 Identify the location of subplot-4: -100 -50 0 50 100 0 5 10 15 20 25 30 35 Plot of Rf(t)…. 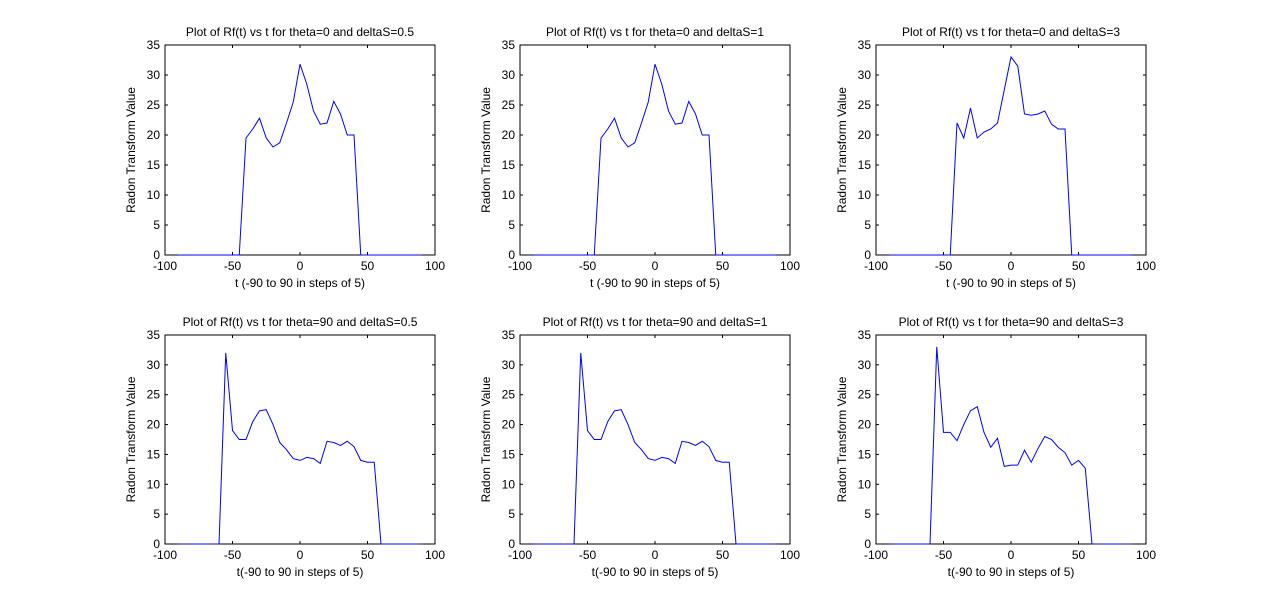
(284, 447).